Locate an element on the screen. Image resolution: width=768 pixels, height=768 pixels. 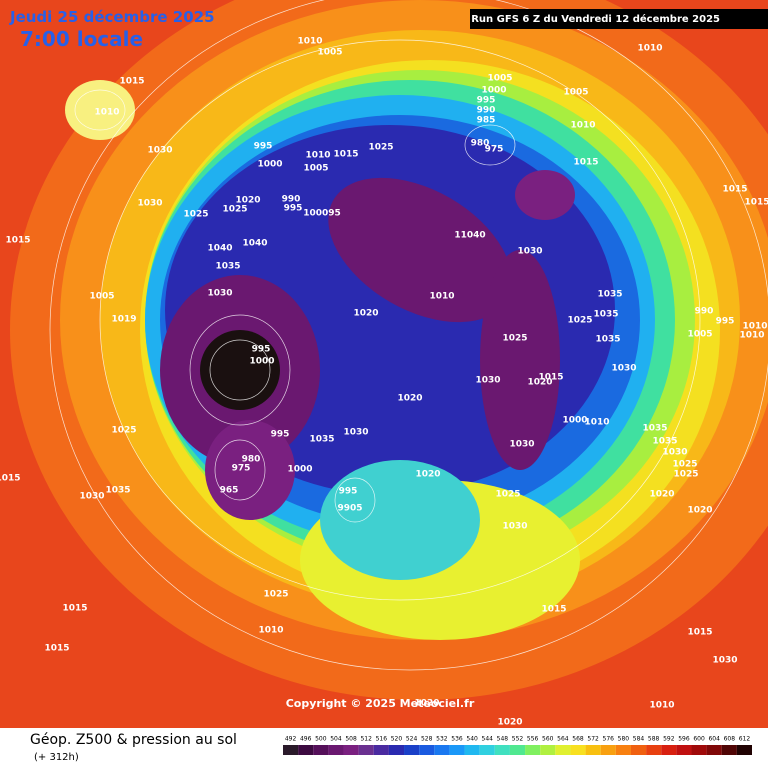
colorbar-label: 520 is located at coordinates (397, 739).